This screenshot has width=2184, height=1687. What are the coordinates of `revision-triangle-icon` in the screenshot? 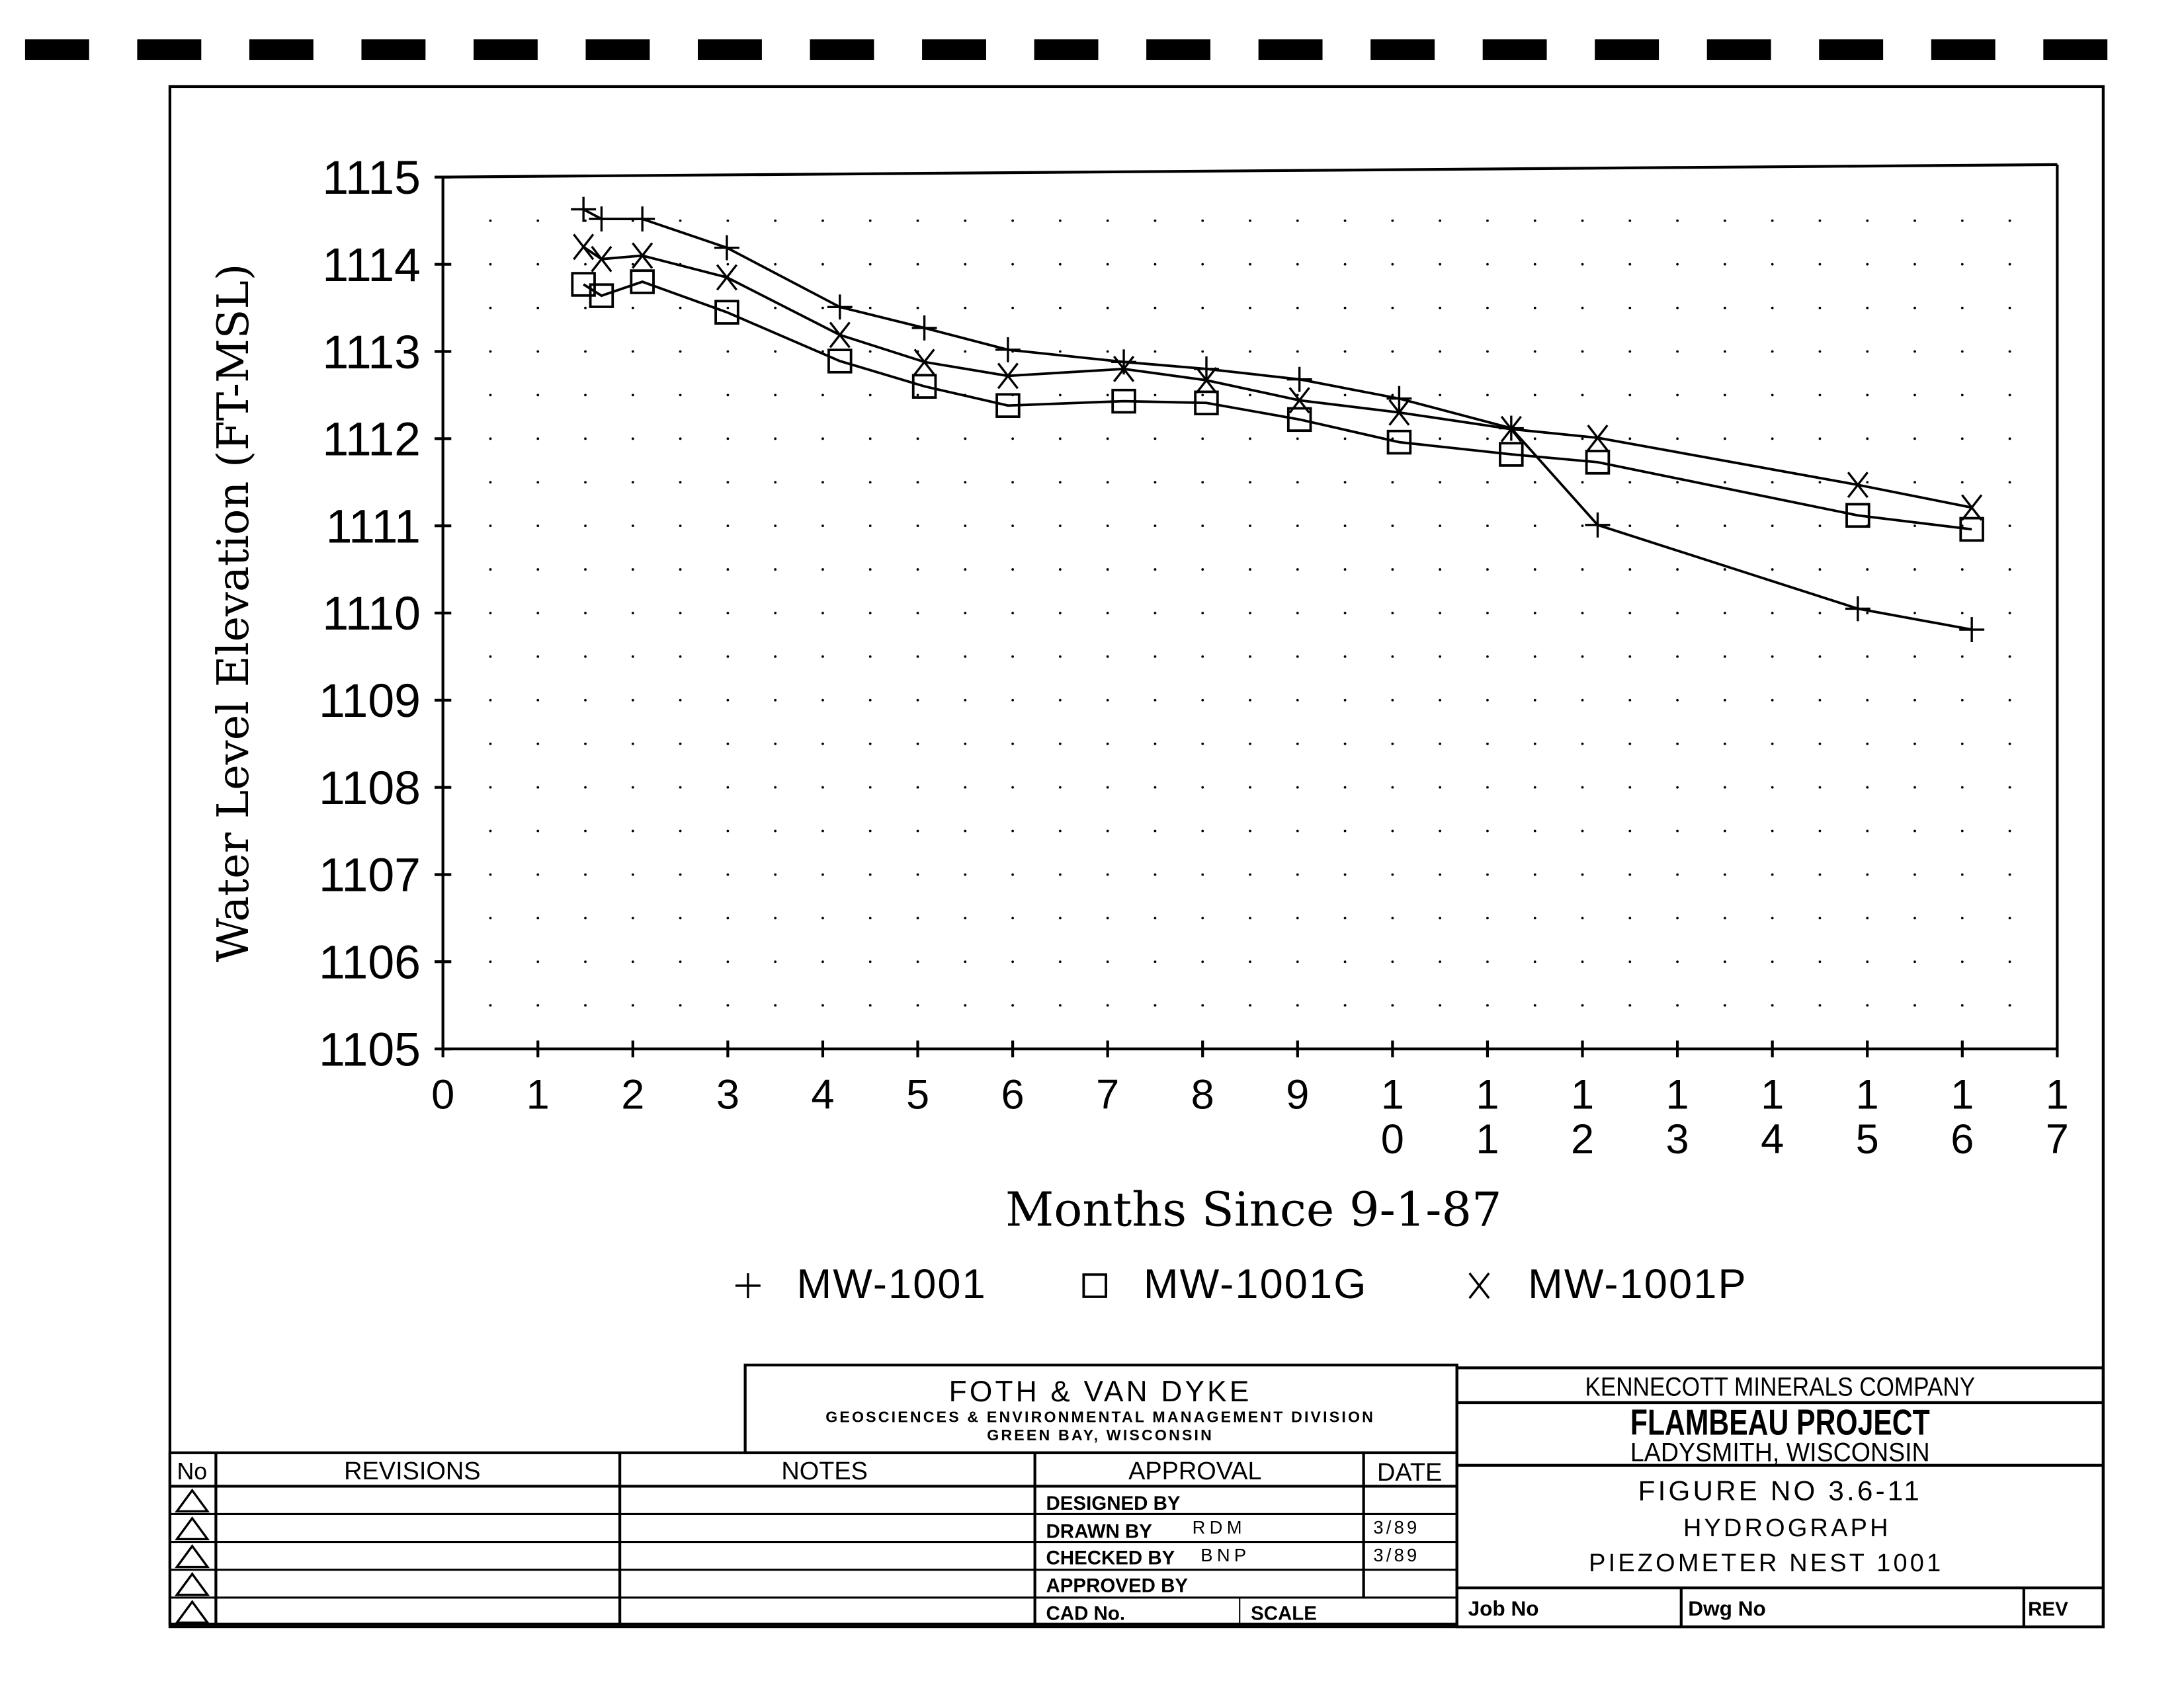 It's located at (193, 1612).